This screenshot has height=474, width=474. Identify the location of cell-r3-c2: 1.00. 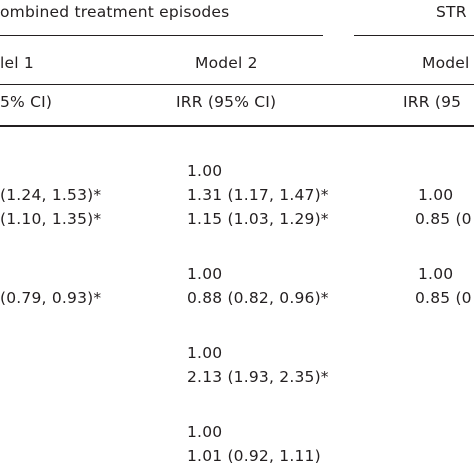
(205, 274).